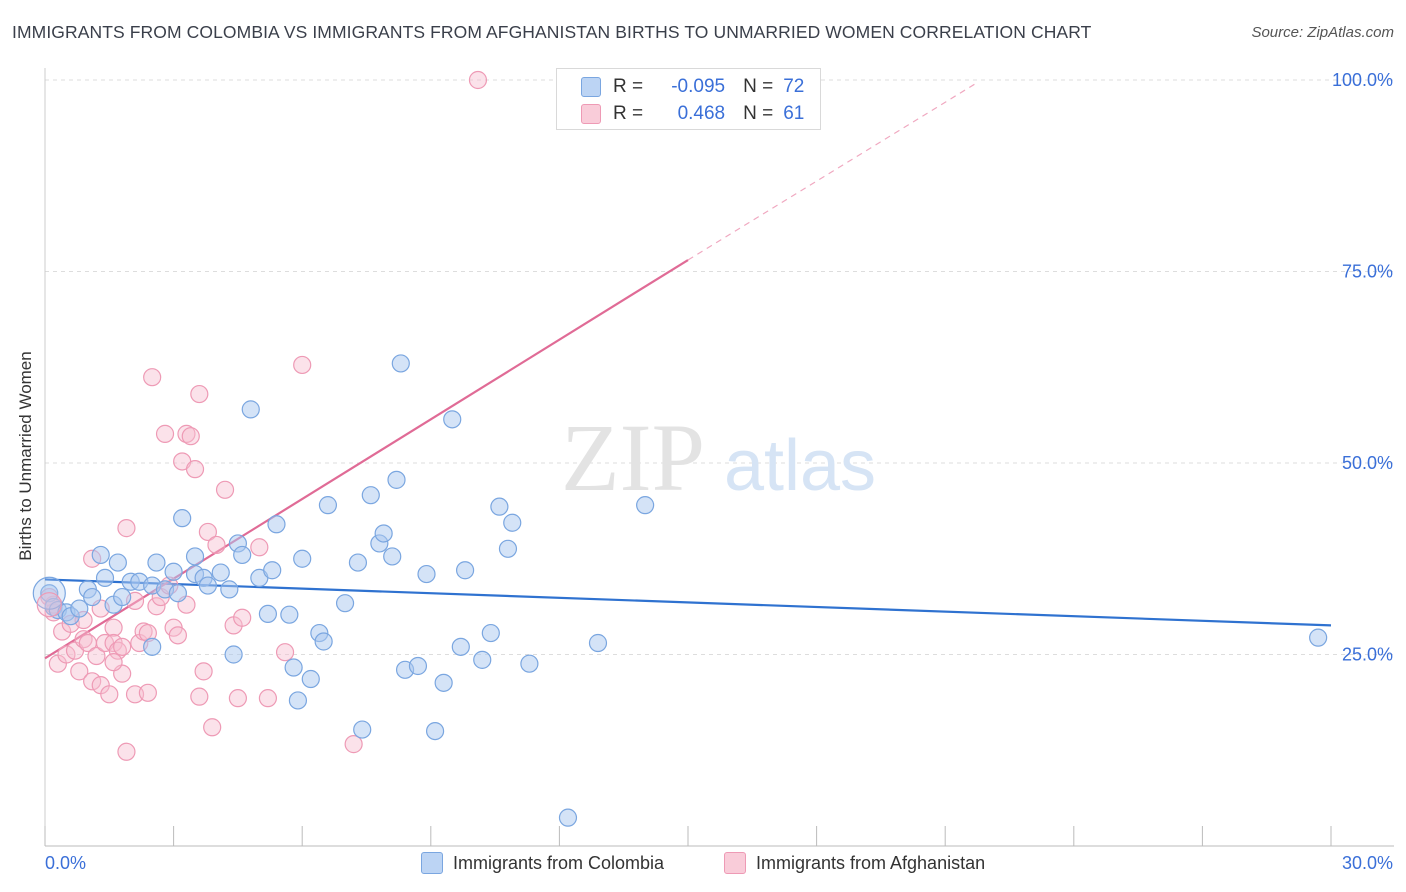 Image resolution: width=1406 pixels, height=892 pixels. I want to click on stat-row-afghanistan: R = 0.468 N = 61, so click(692, 114).